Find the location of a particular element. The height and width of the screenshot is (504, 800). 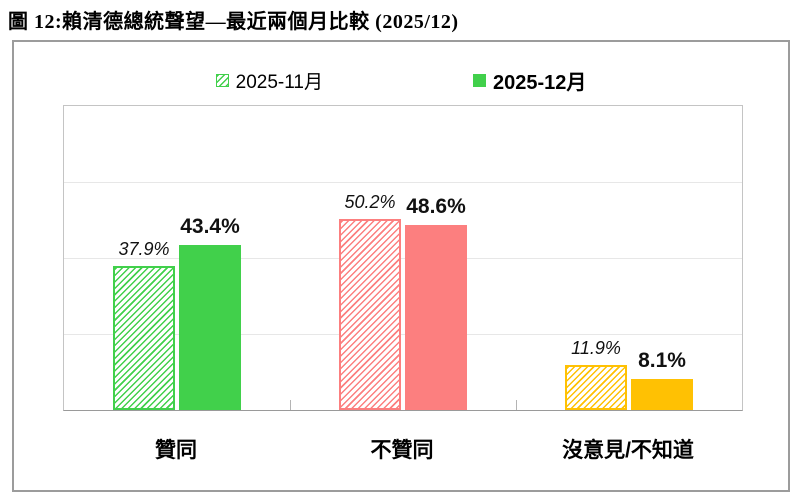

value-label-贊同-2025-12月: 43.4% is located at coordinates (210, 226).